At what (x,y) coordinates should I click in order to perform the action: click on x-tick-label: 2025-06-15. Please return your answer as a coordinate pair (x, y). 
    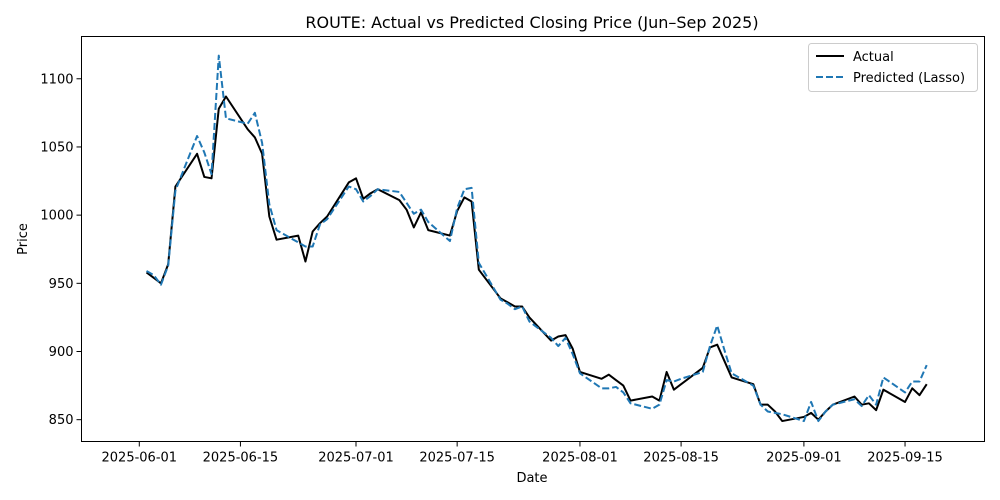
    Looking at the image, I should click on (241, 458).